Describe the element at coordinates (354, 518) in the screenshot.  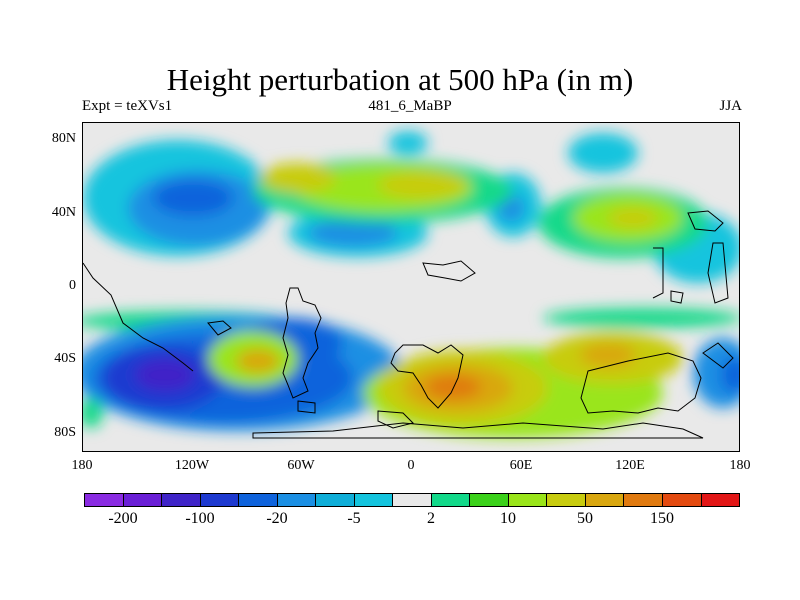
I see `colorbar-label: -5` at that location.